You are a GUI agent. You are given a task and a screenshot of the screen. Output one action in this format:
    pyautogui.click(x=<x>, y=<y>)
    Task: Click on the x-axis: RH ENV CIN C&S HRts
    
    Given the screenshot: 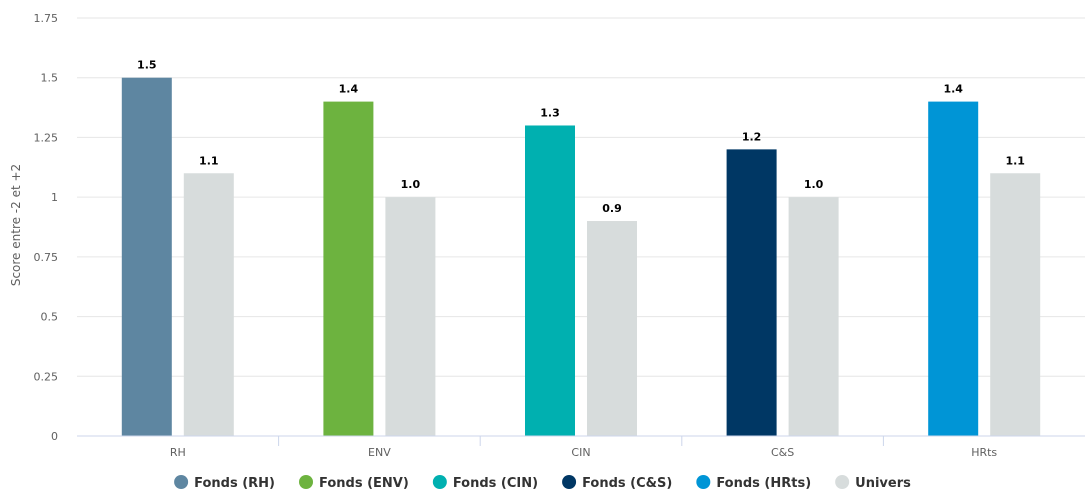 What is the action you would take?
    pyautogui.click(x=581, y=447)
    